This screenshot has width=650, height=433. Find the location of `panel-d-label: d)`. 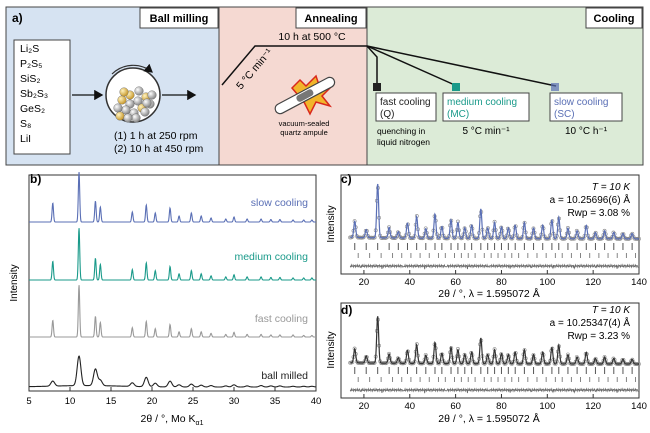

panel-d-label: d) is located at coordinates (346, 310).